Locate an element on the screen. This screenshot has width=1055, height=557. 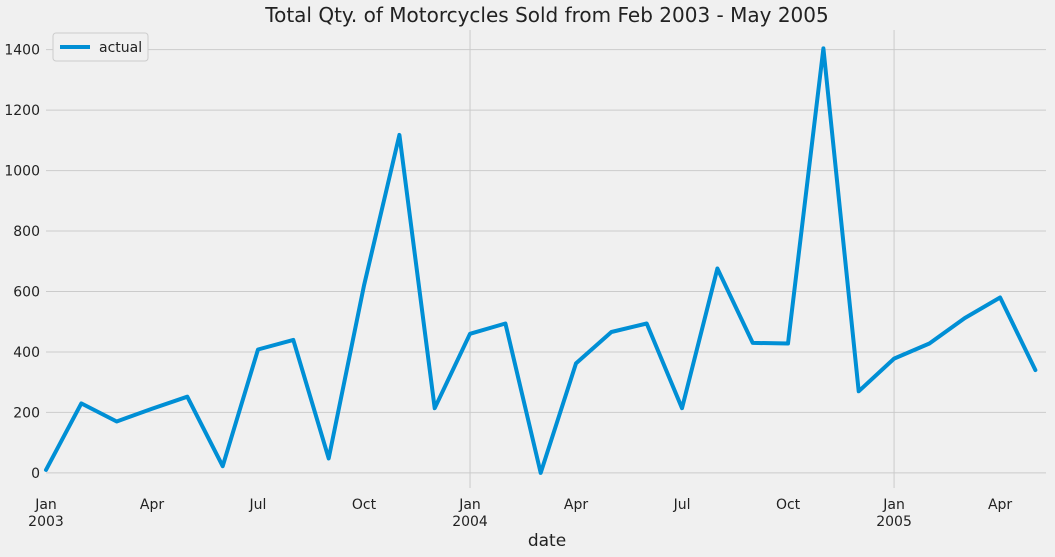
legend-label-actual: actual is located at coordinates (120, 48).